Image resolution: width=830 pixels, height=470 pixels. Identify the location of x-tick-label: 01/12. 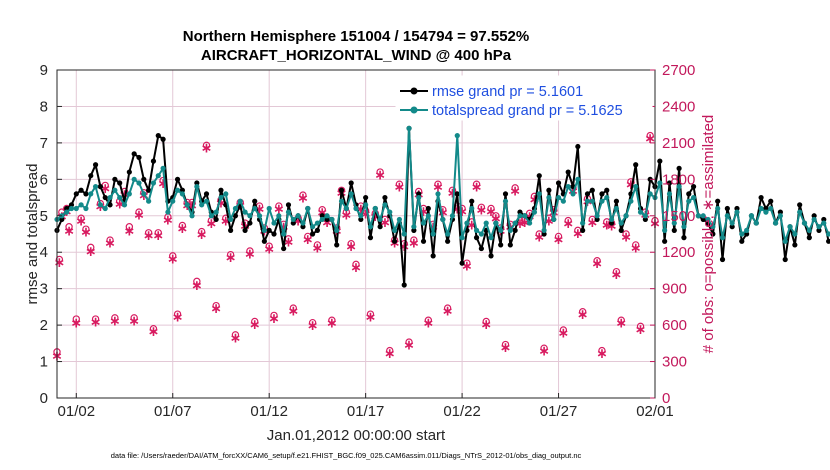
(269, 411).